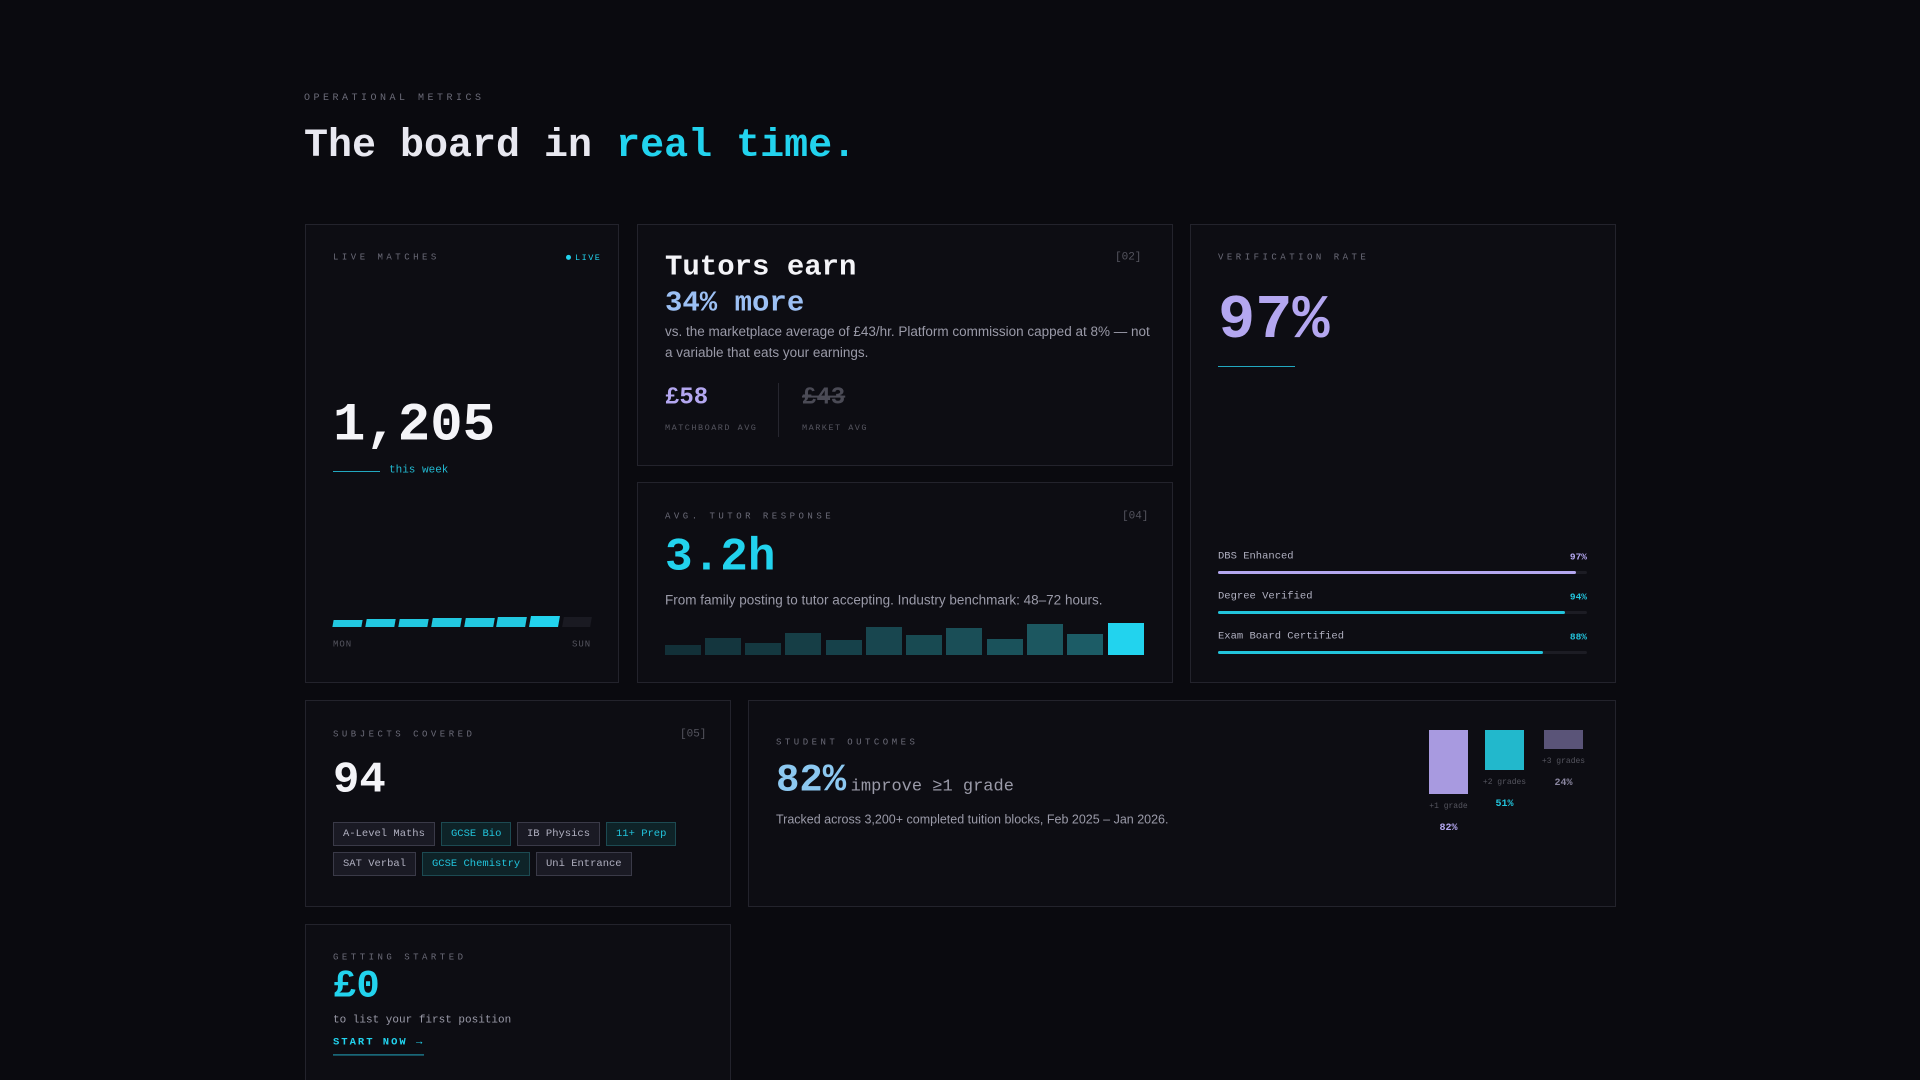  What do you see at coordinates (1128, 257) in the screenshot?
I see `card-tag: [02]` at bounding box center [1128, 257].